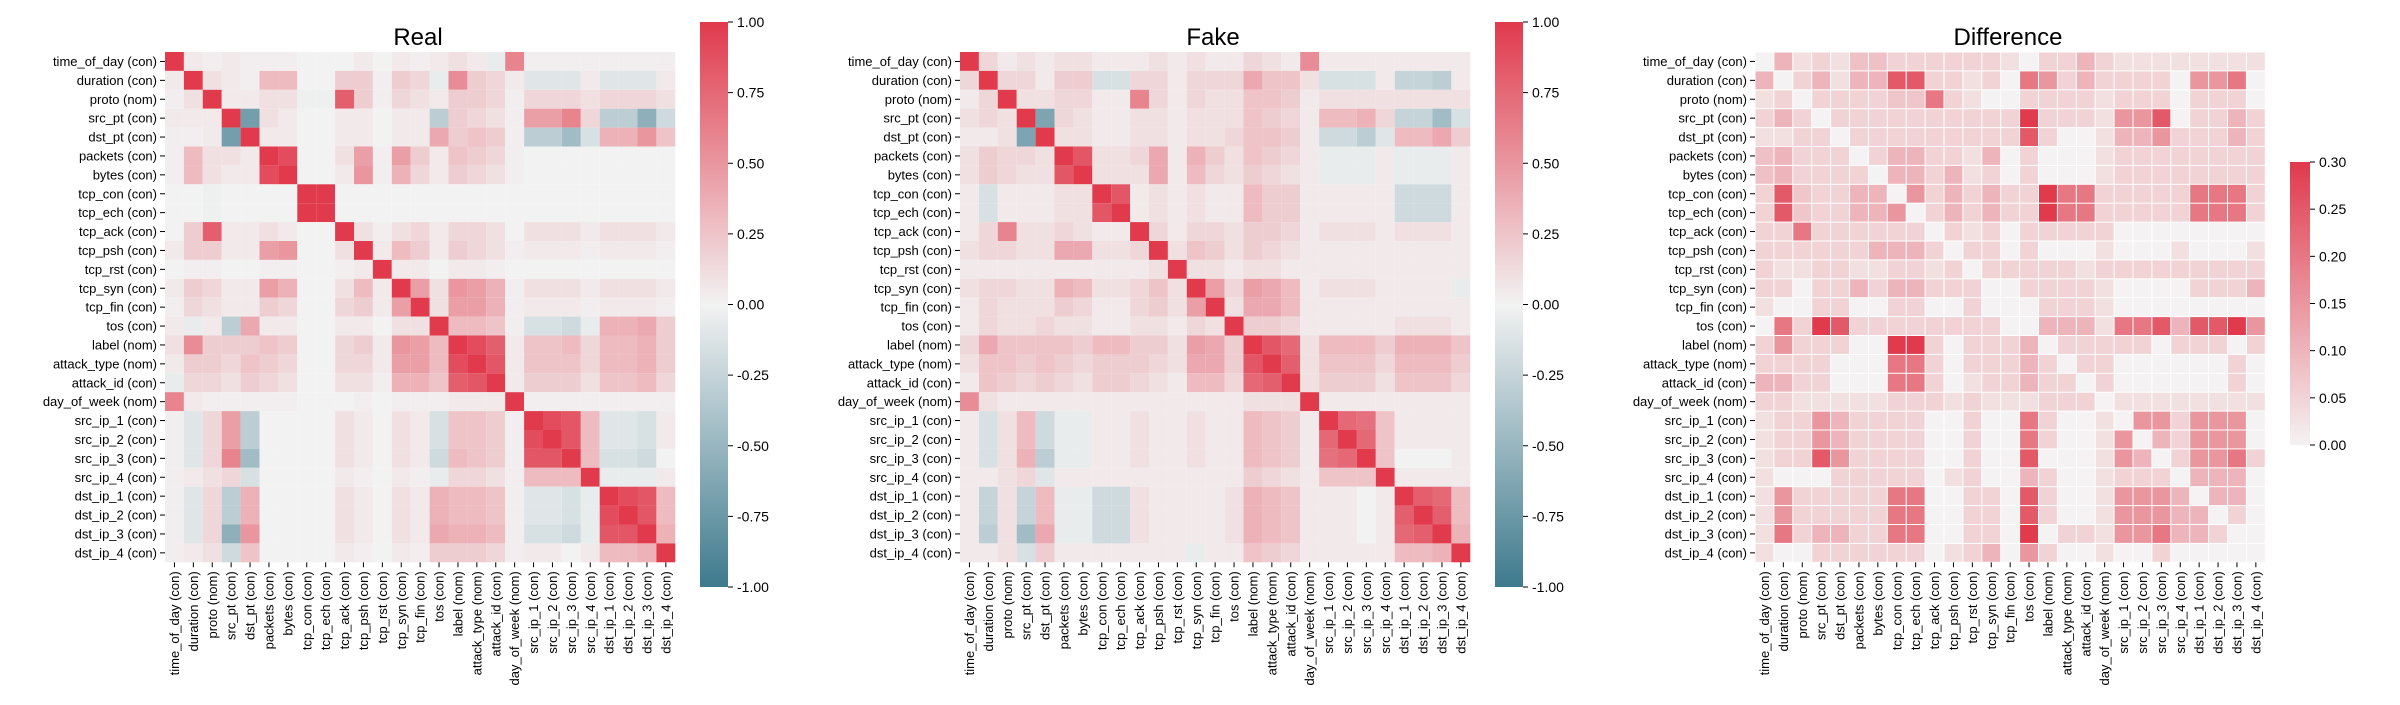 The height and width of the screenshot is (705, 2400). I want to click on y-tick-label: src_pt (con), so click(122, 118).